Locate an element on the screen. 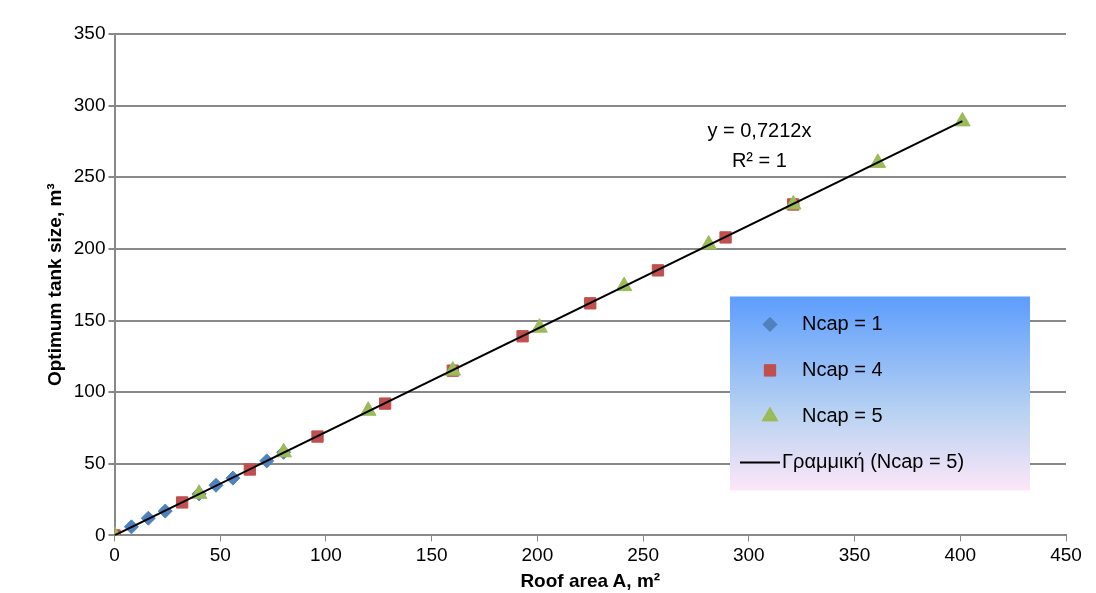 This screenshot has height=593, width=1096. y-tick-label: 100 is located at coordinates (89, 391).